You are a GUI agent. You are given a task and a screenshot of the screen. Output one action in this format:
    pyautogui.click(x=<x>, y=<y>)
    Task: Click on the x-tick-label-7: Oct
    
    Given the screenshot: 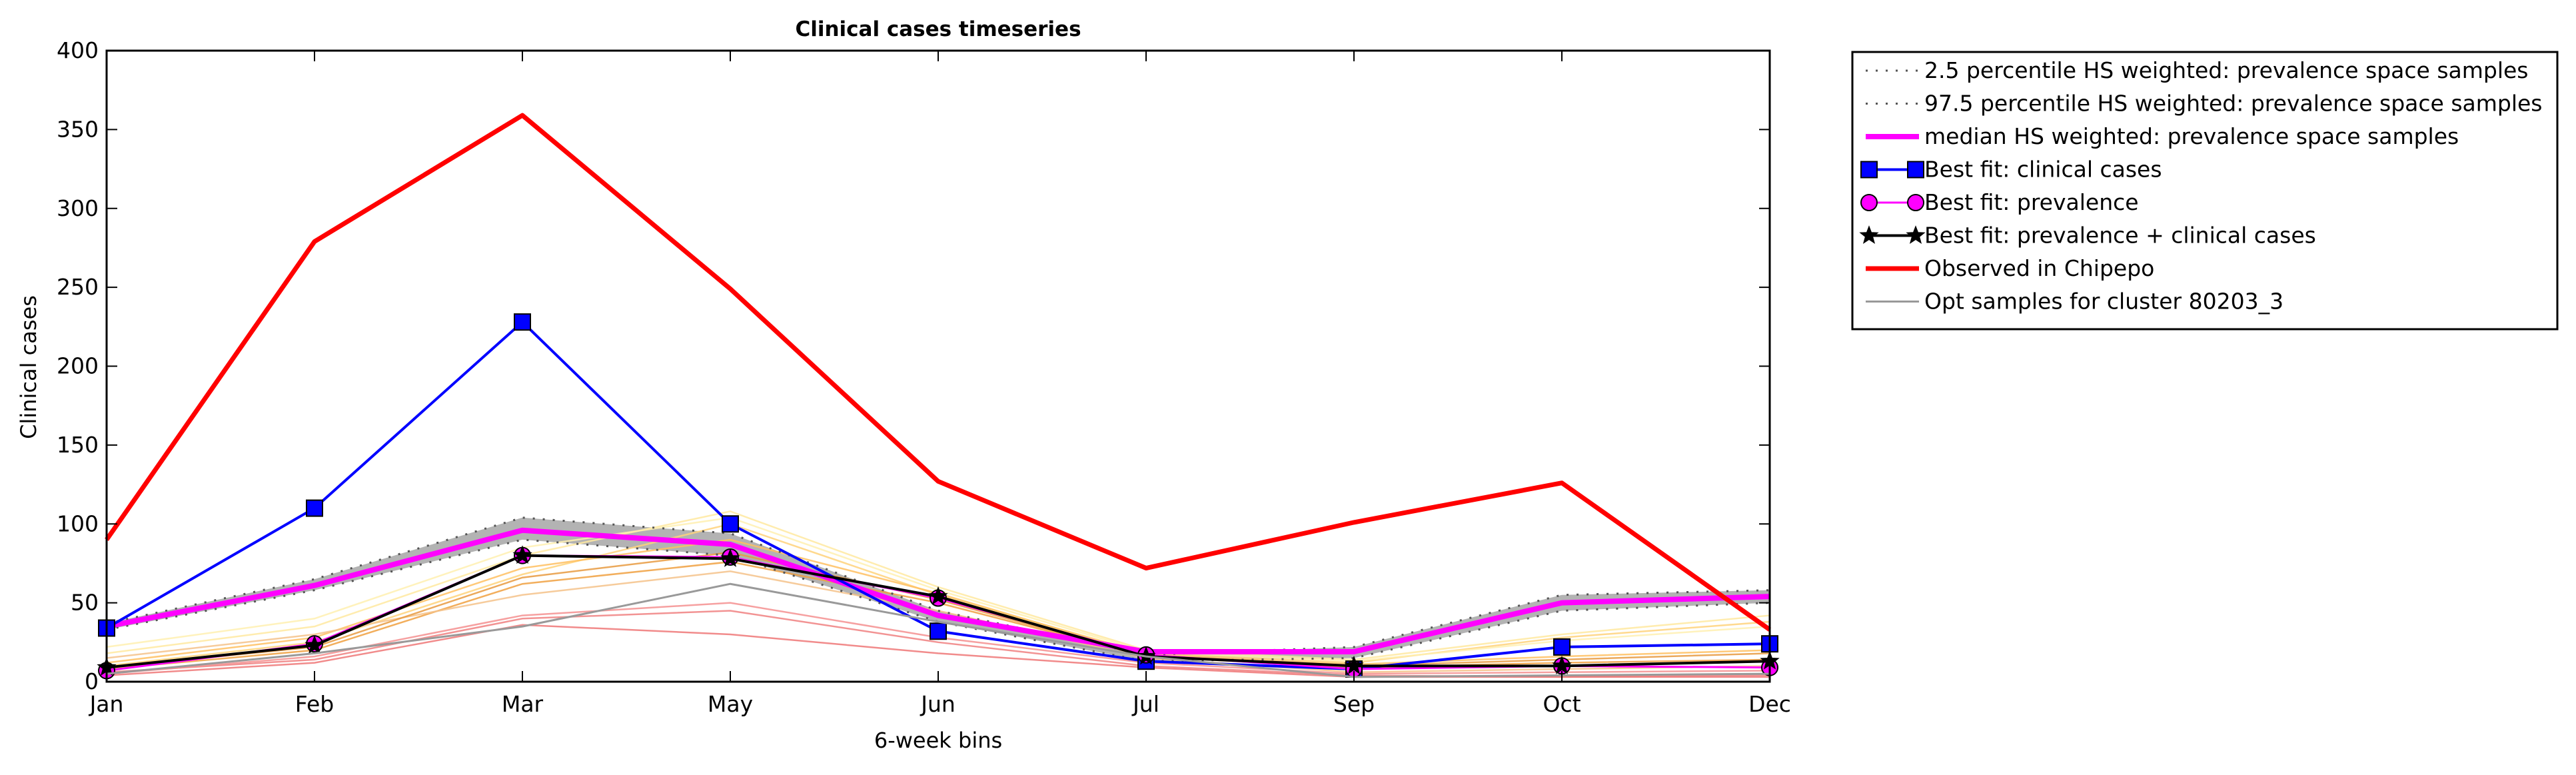 What is the action you would take?
    pyautogui.click(x=1562, y=704)
    